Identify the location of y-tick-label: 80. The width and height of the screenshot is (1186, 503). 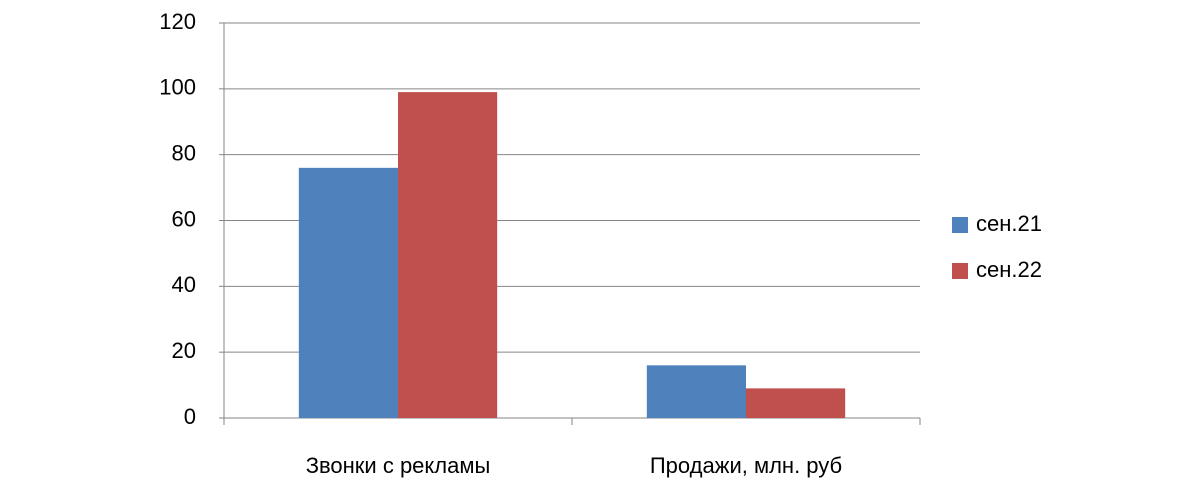
(184, 152).